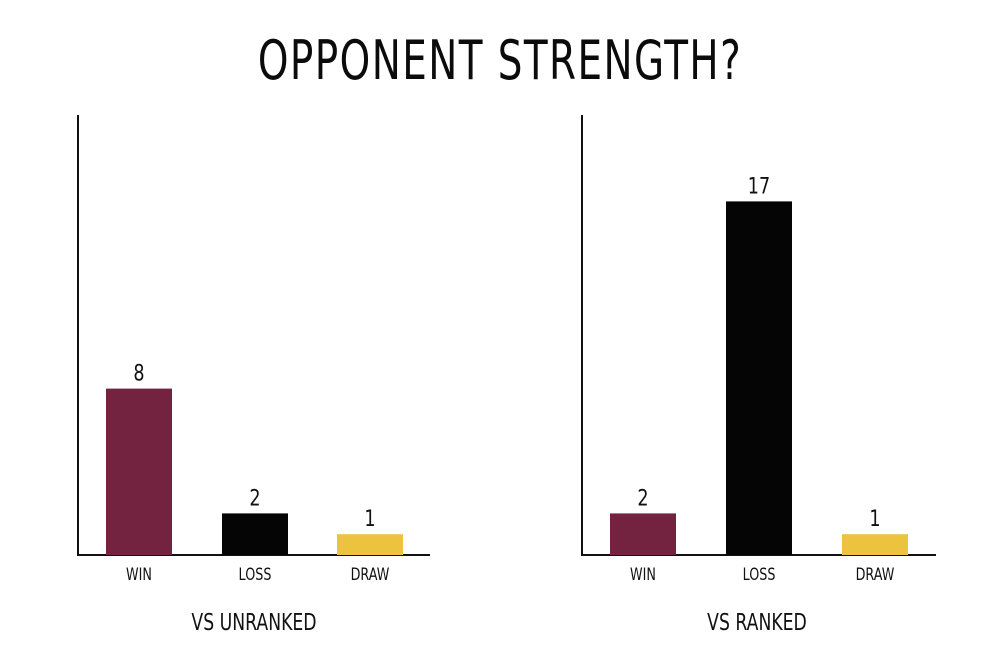 This screenshot has width=1000, height=667. What do you see at coordinates (138, 373) in the screenshot?
I see `data-label-win: 8` at bounding box center [138, 373].